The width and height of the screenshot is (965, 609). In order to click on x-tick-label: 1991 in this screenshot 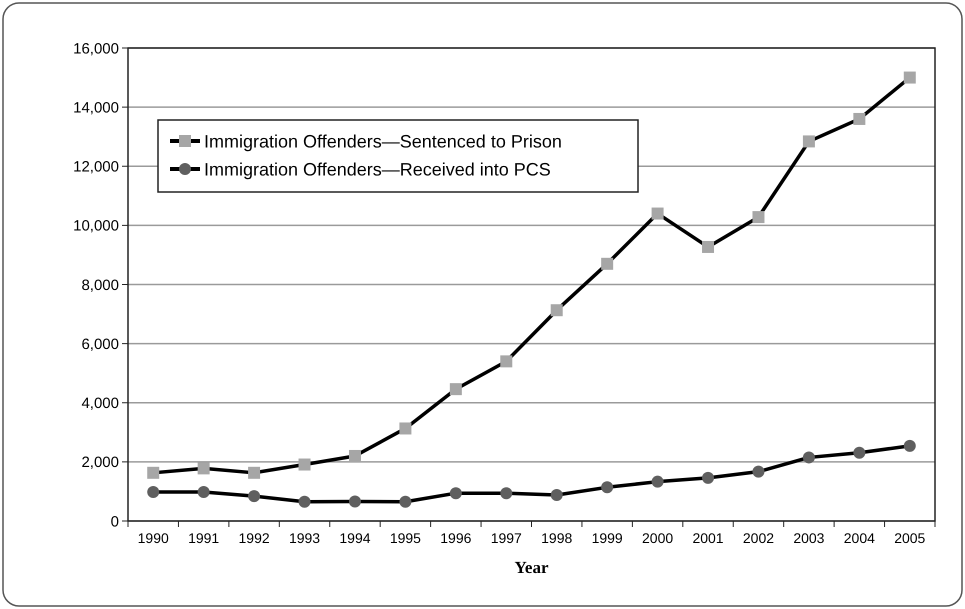, I will do `click(204, 538)`.